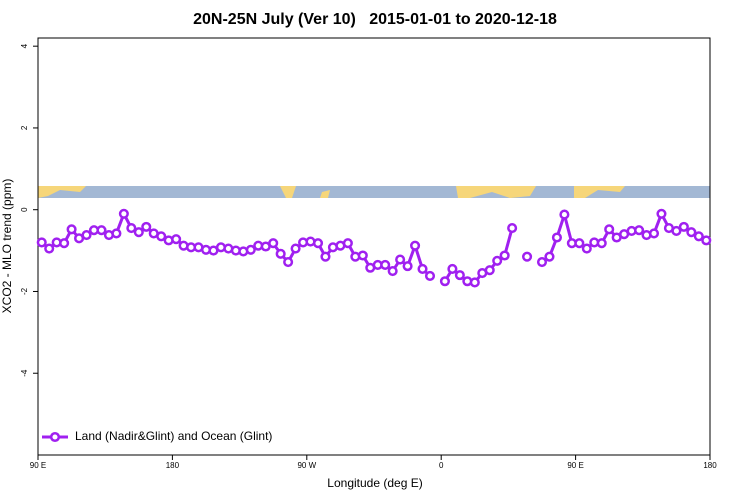 This screenshot has height=500, width=750. What do you see at coordinates (24, 127) in the screenshot?
I see `y-tick-label: 2` at bounding box center [24, 127].